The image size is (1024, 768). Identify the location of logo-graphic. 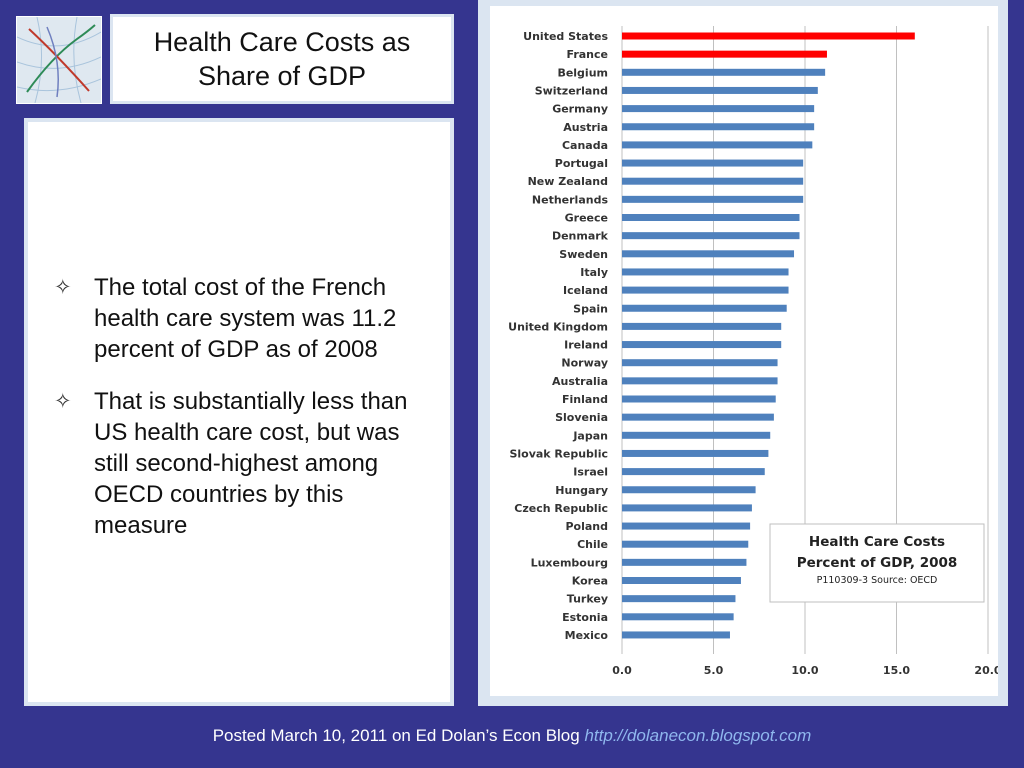
(59, 60).